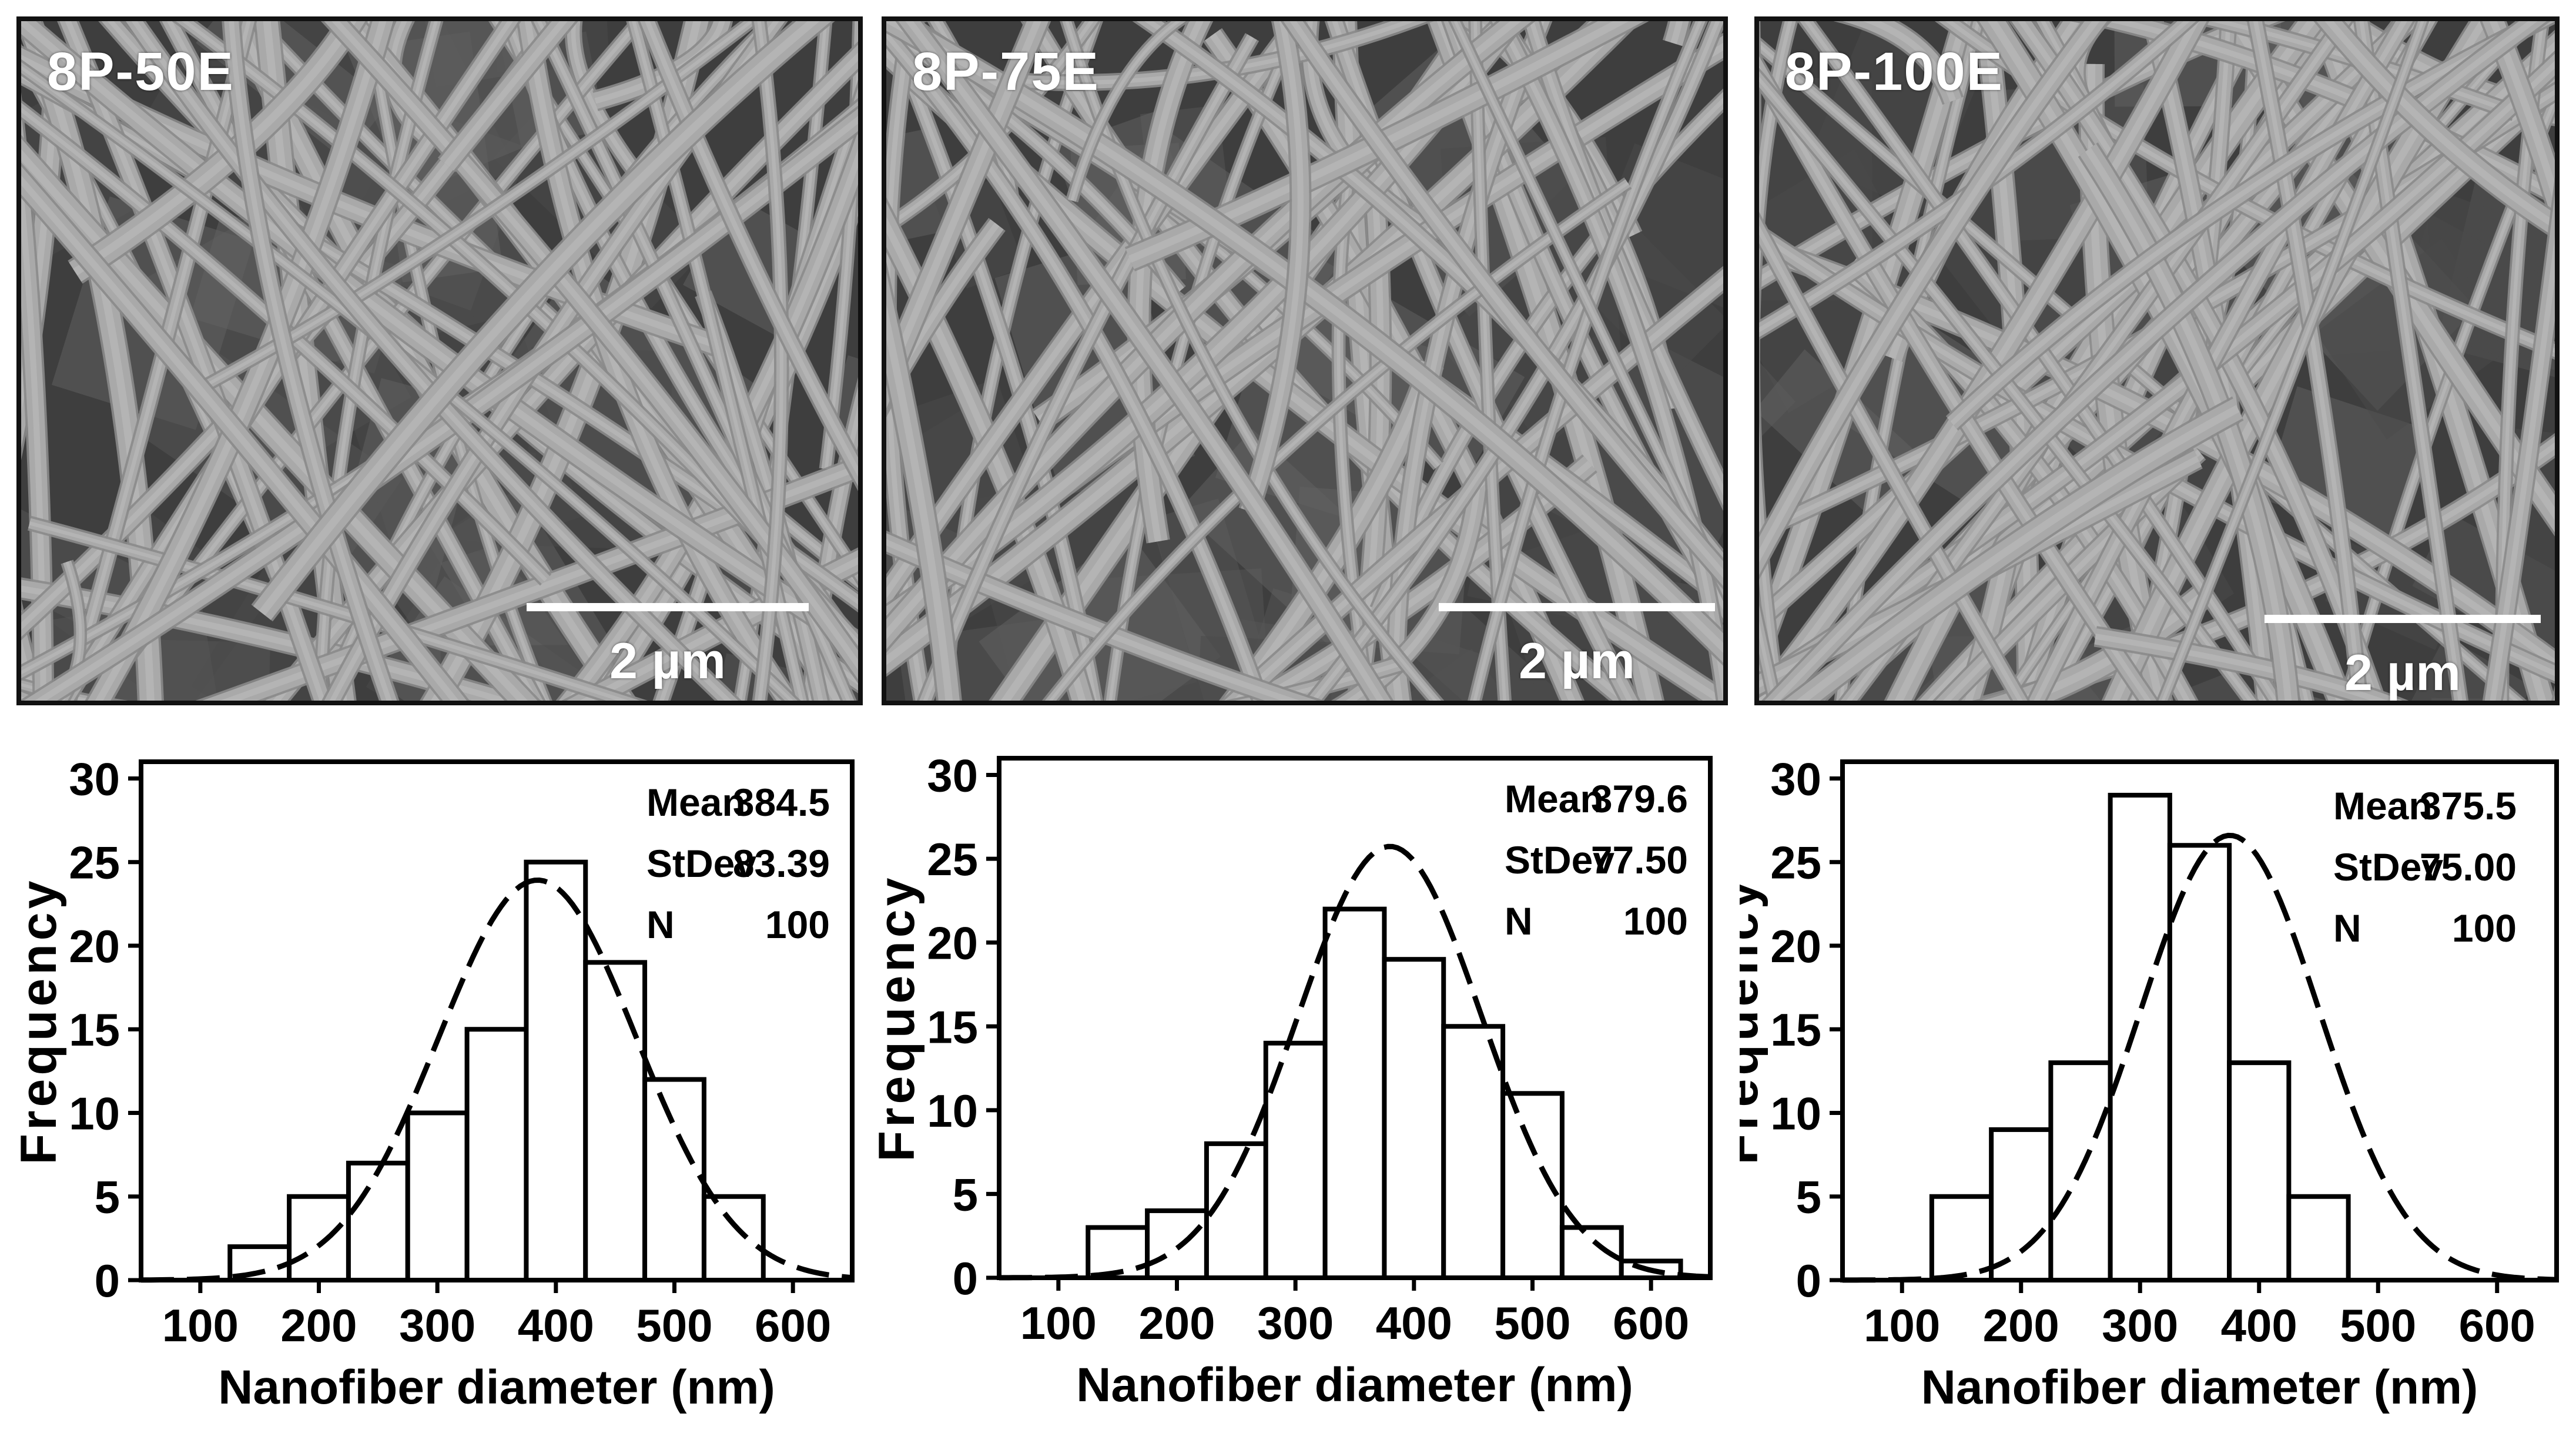  Describe the element at coordinates (781, 863) in the screenshot. I see `stat-value: 83.39` at that location.